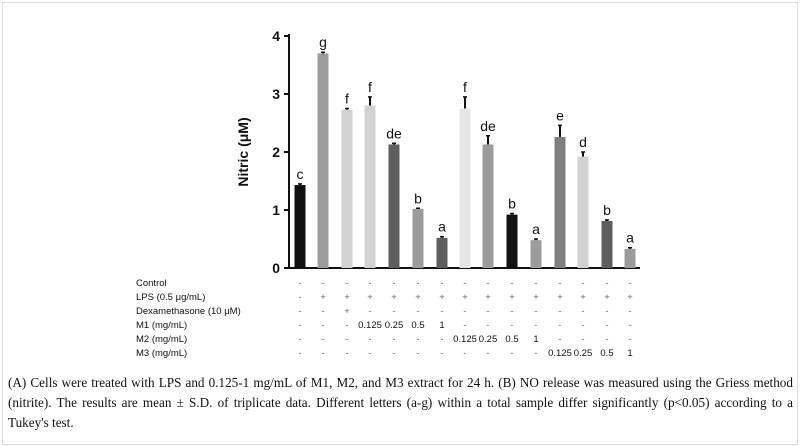 This screenshot has width=800, height=447. I want to click on condition-row-label: M1 (mg/mL), so click(162, 325).